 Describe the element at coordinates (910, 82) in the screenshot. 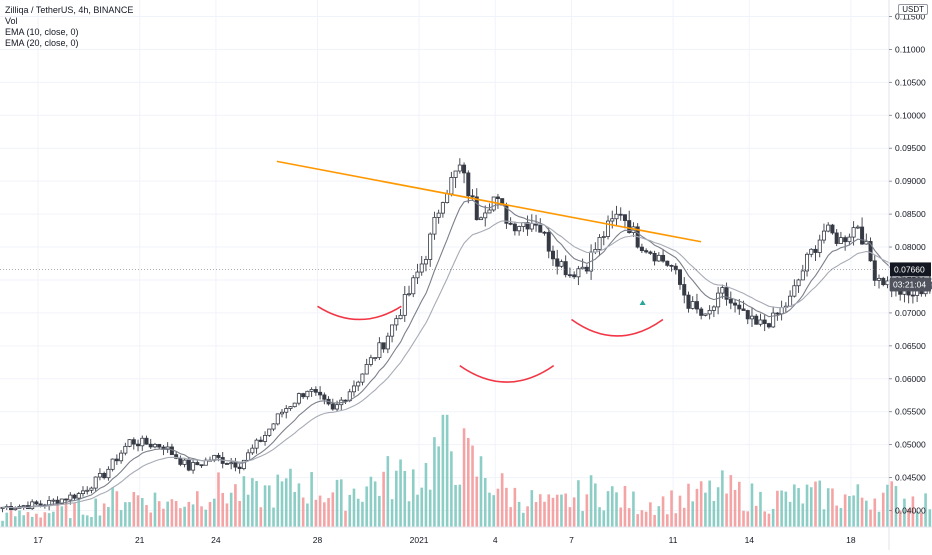

I see `y-tick-label: 0.10500` at that location.